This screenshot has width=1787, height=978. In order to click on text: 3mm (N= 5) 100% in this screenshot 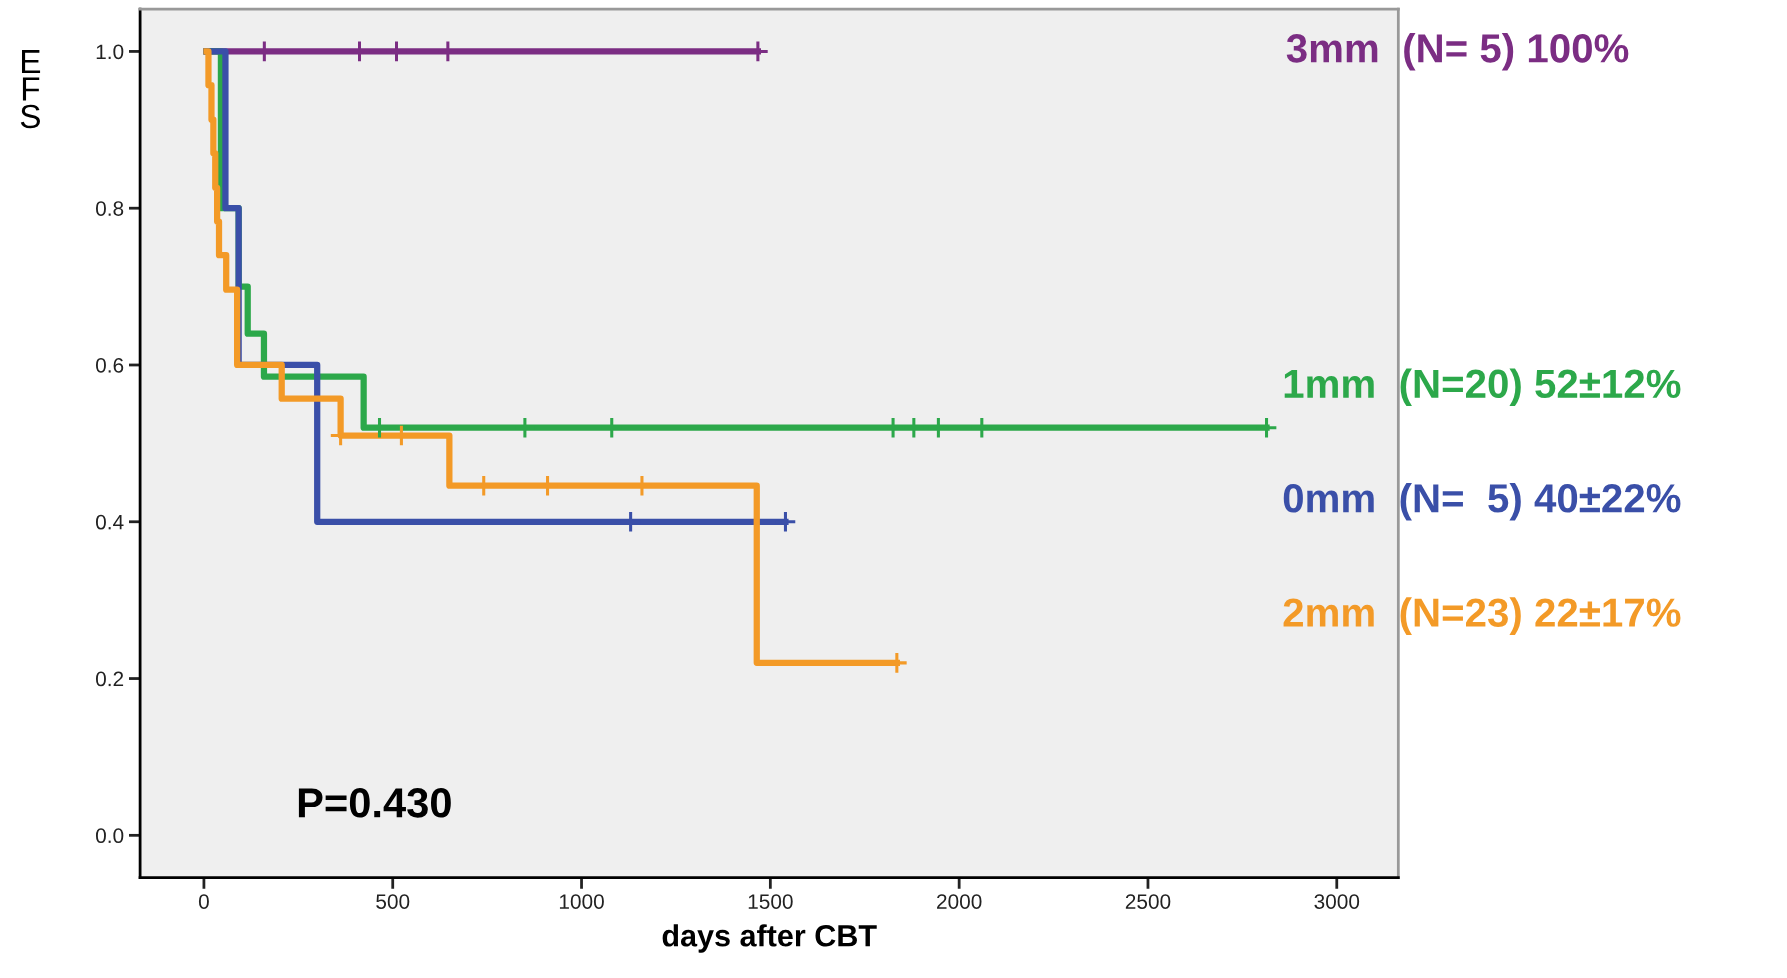, I will do `click(1457, 52)`.